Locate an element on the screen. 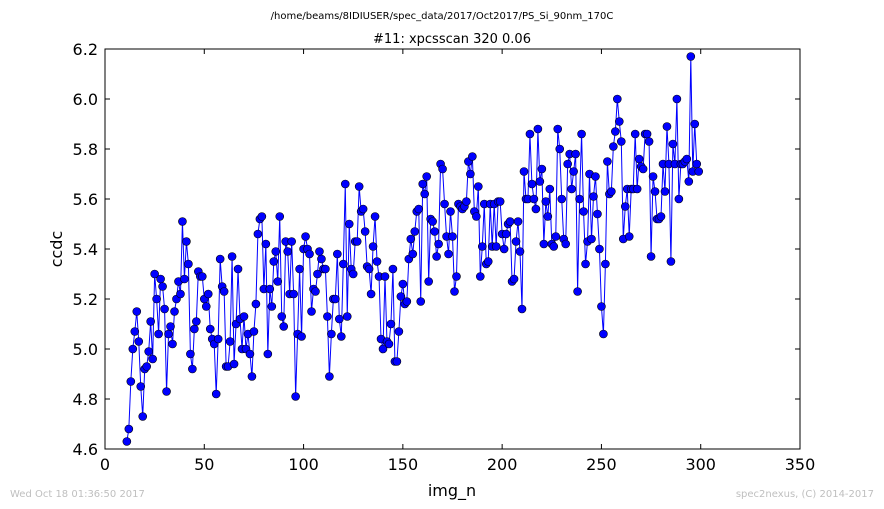 The height and width of the screenshot is (509, 884). x-tick-label: 300 is located at coordinates (700, 464).